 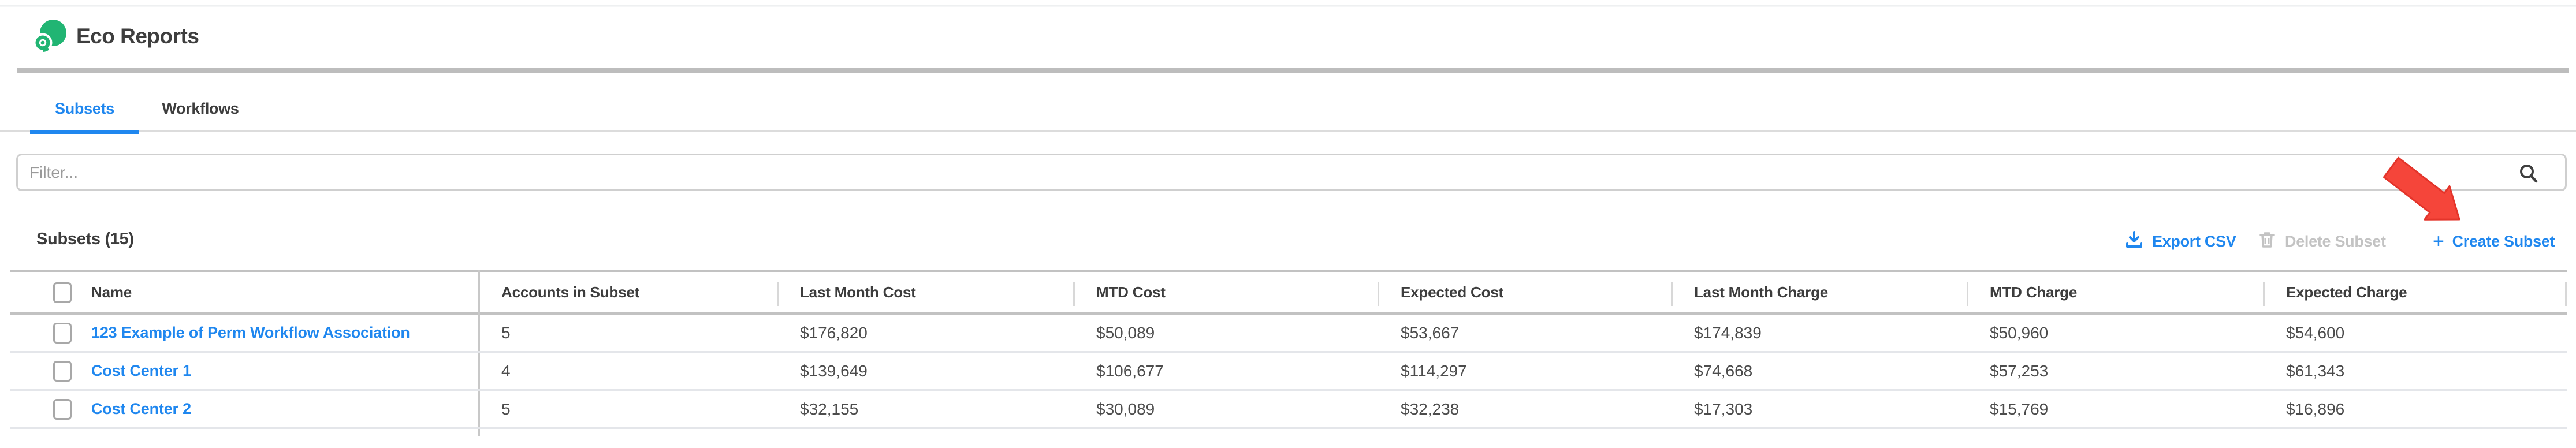 What do you see at coordinates (1265, 172) in the screenshot?
I see `filter-input` at bounding box center [1265, 172].